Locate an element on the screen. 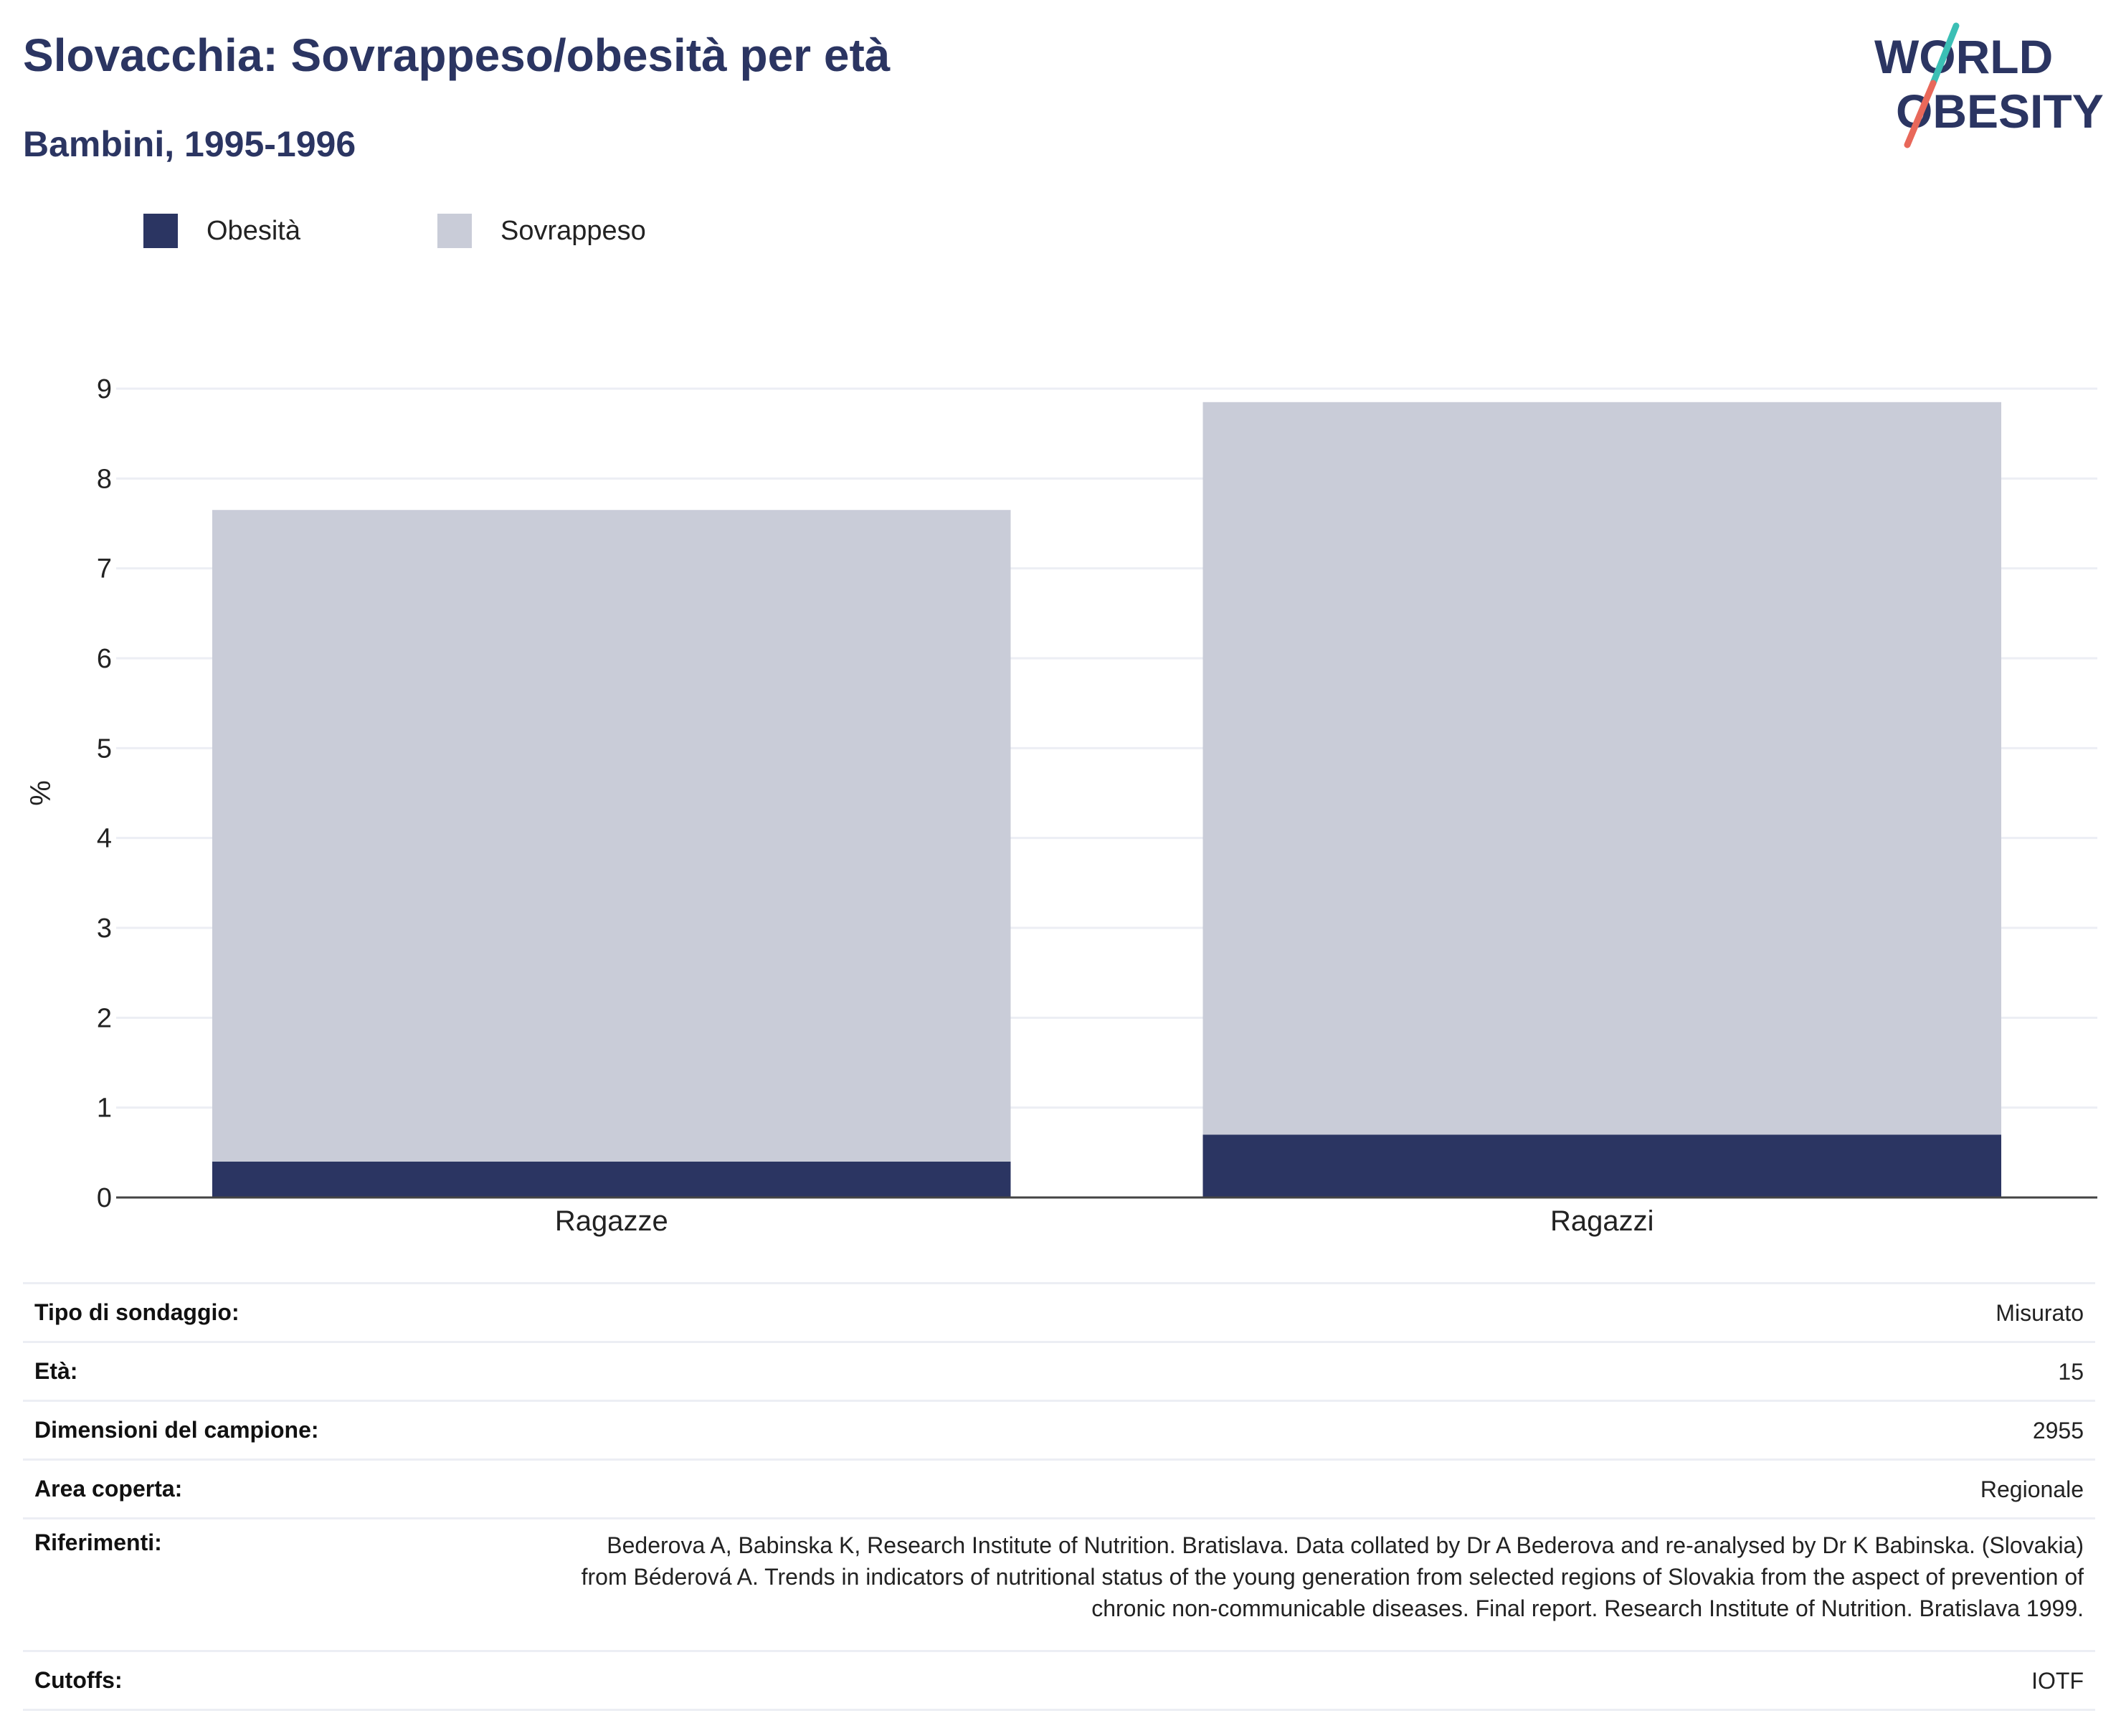 The height and width of the screenshot is (1736, 2121). legend-item-overweight: Sovrappeso is located at coordinates (541, 231).